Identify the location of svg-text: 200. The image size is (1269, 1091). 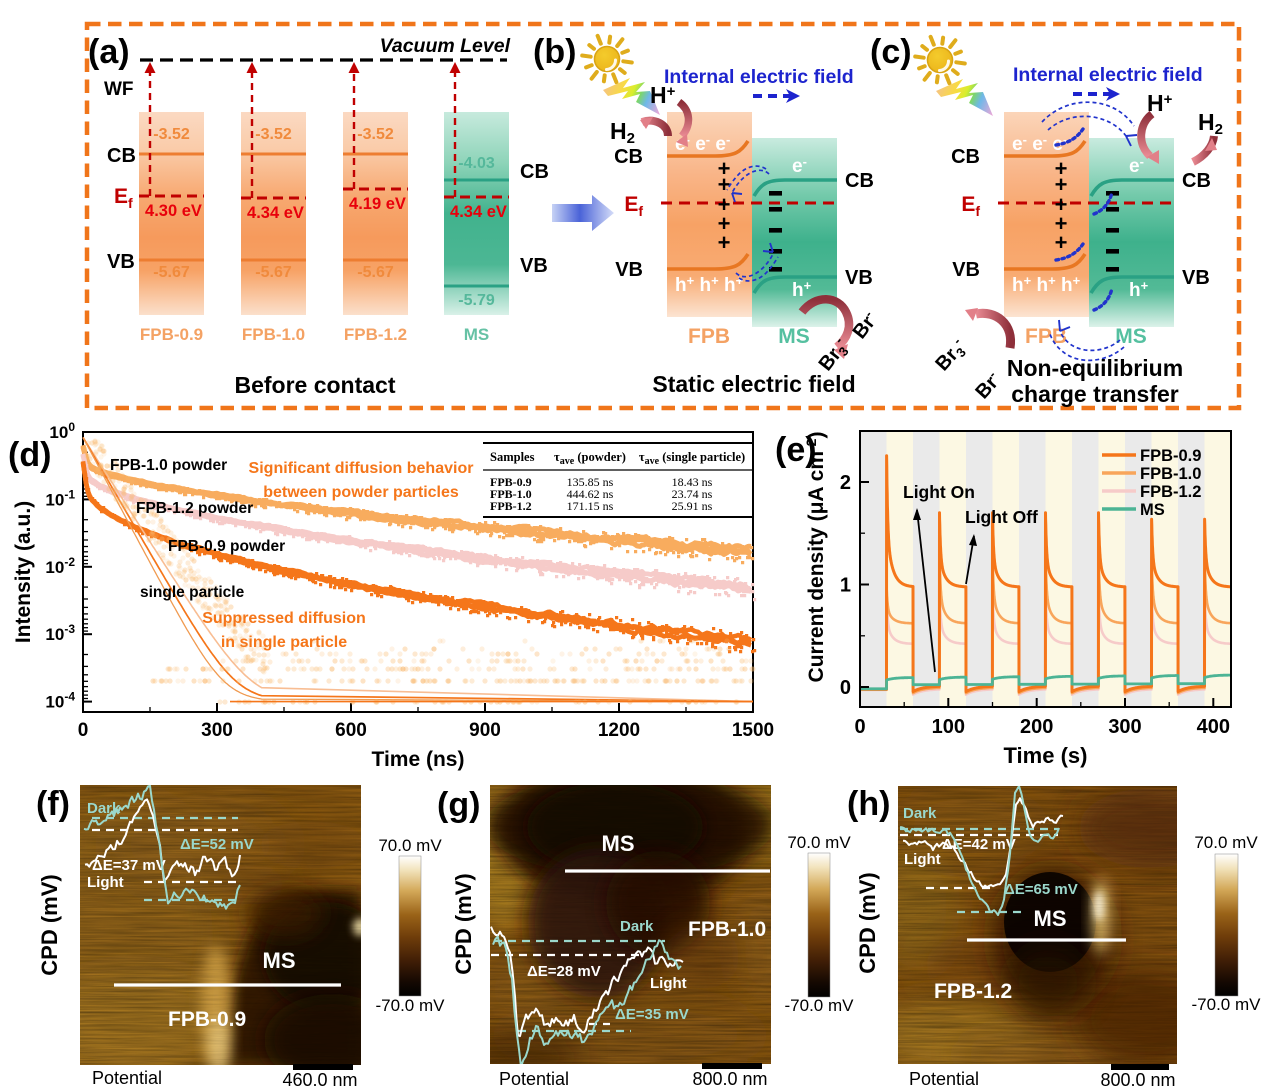
(1036, 727).